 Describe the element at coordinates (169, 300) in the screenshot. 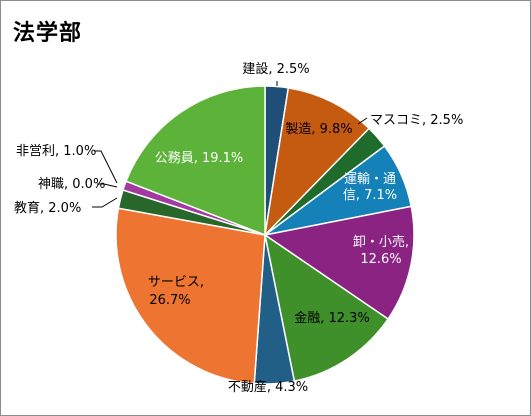

I see `data-label-10: 26.7%` at that location.